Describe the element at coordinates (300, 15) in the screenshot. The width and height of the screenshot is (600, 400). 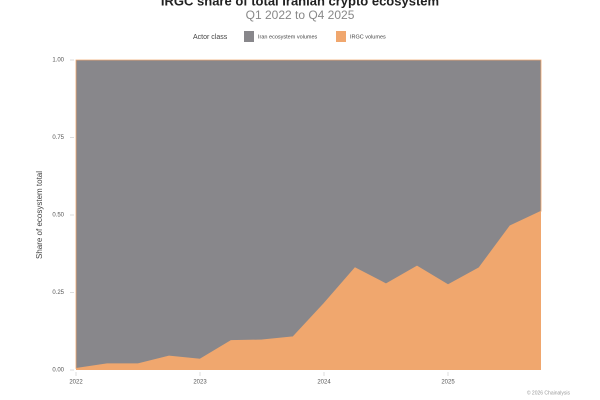
I see `chart-subtitle: Q1 2022 to Q4 2025` at that location.